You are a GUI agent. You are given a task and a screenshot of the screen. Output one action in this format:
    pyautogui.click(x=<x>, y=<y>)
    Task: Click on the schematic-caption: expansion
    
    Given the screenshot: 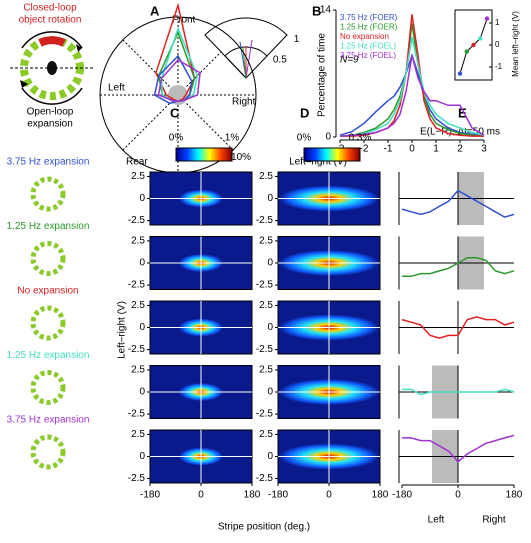 What is the action you would take?
    pyautogui.click(x=50, y=124)
    